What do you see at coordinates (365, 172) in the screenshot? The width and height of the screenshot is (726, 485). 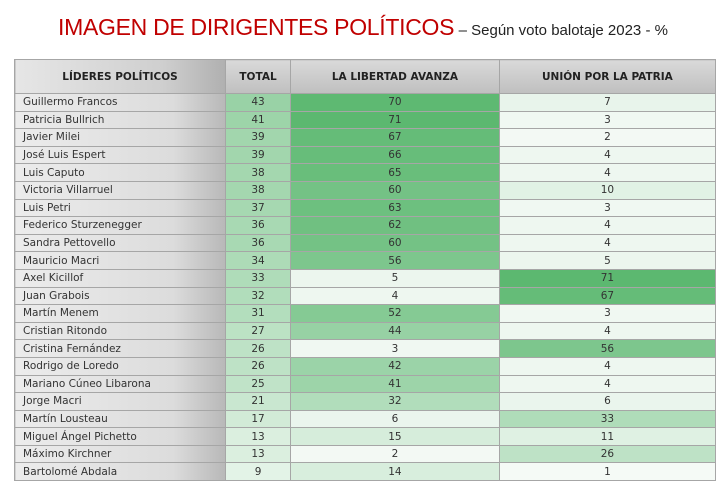 I see `table-row: Luis Caputo 38 65 4` at bounding box center [365, 172].